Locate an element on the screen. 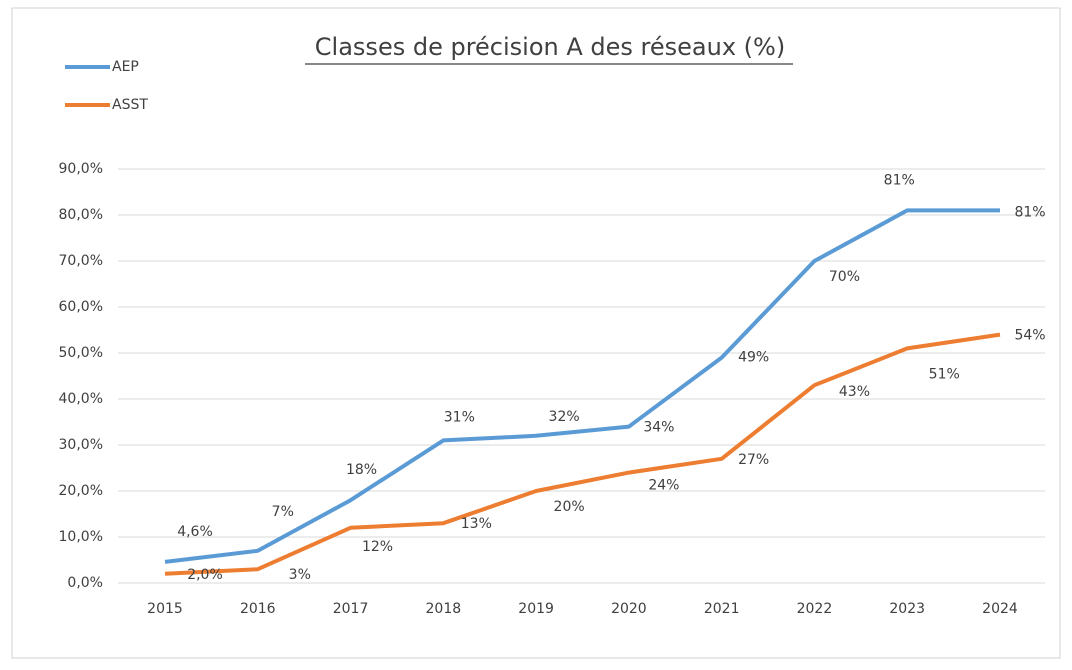 Image resolution: width=1072 pixels, height=670 pixels. legend-label: AEP is located at coordinates (125, 67).